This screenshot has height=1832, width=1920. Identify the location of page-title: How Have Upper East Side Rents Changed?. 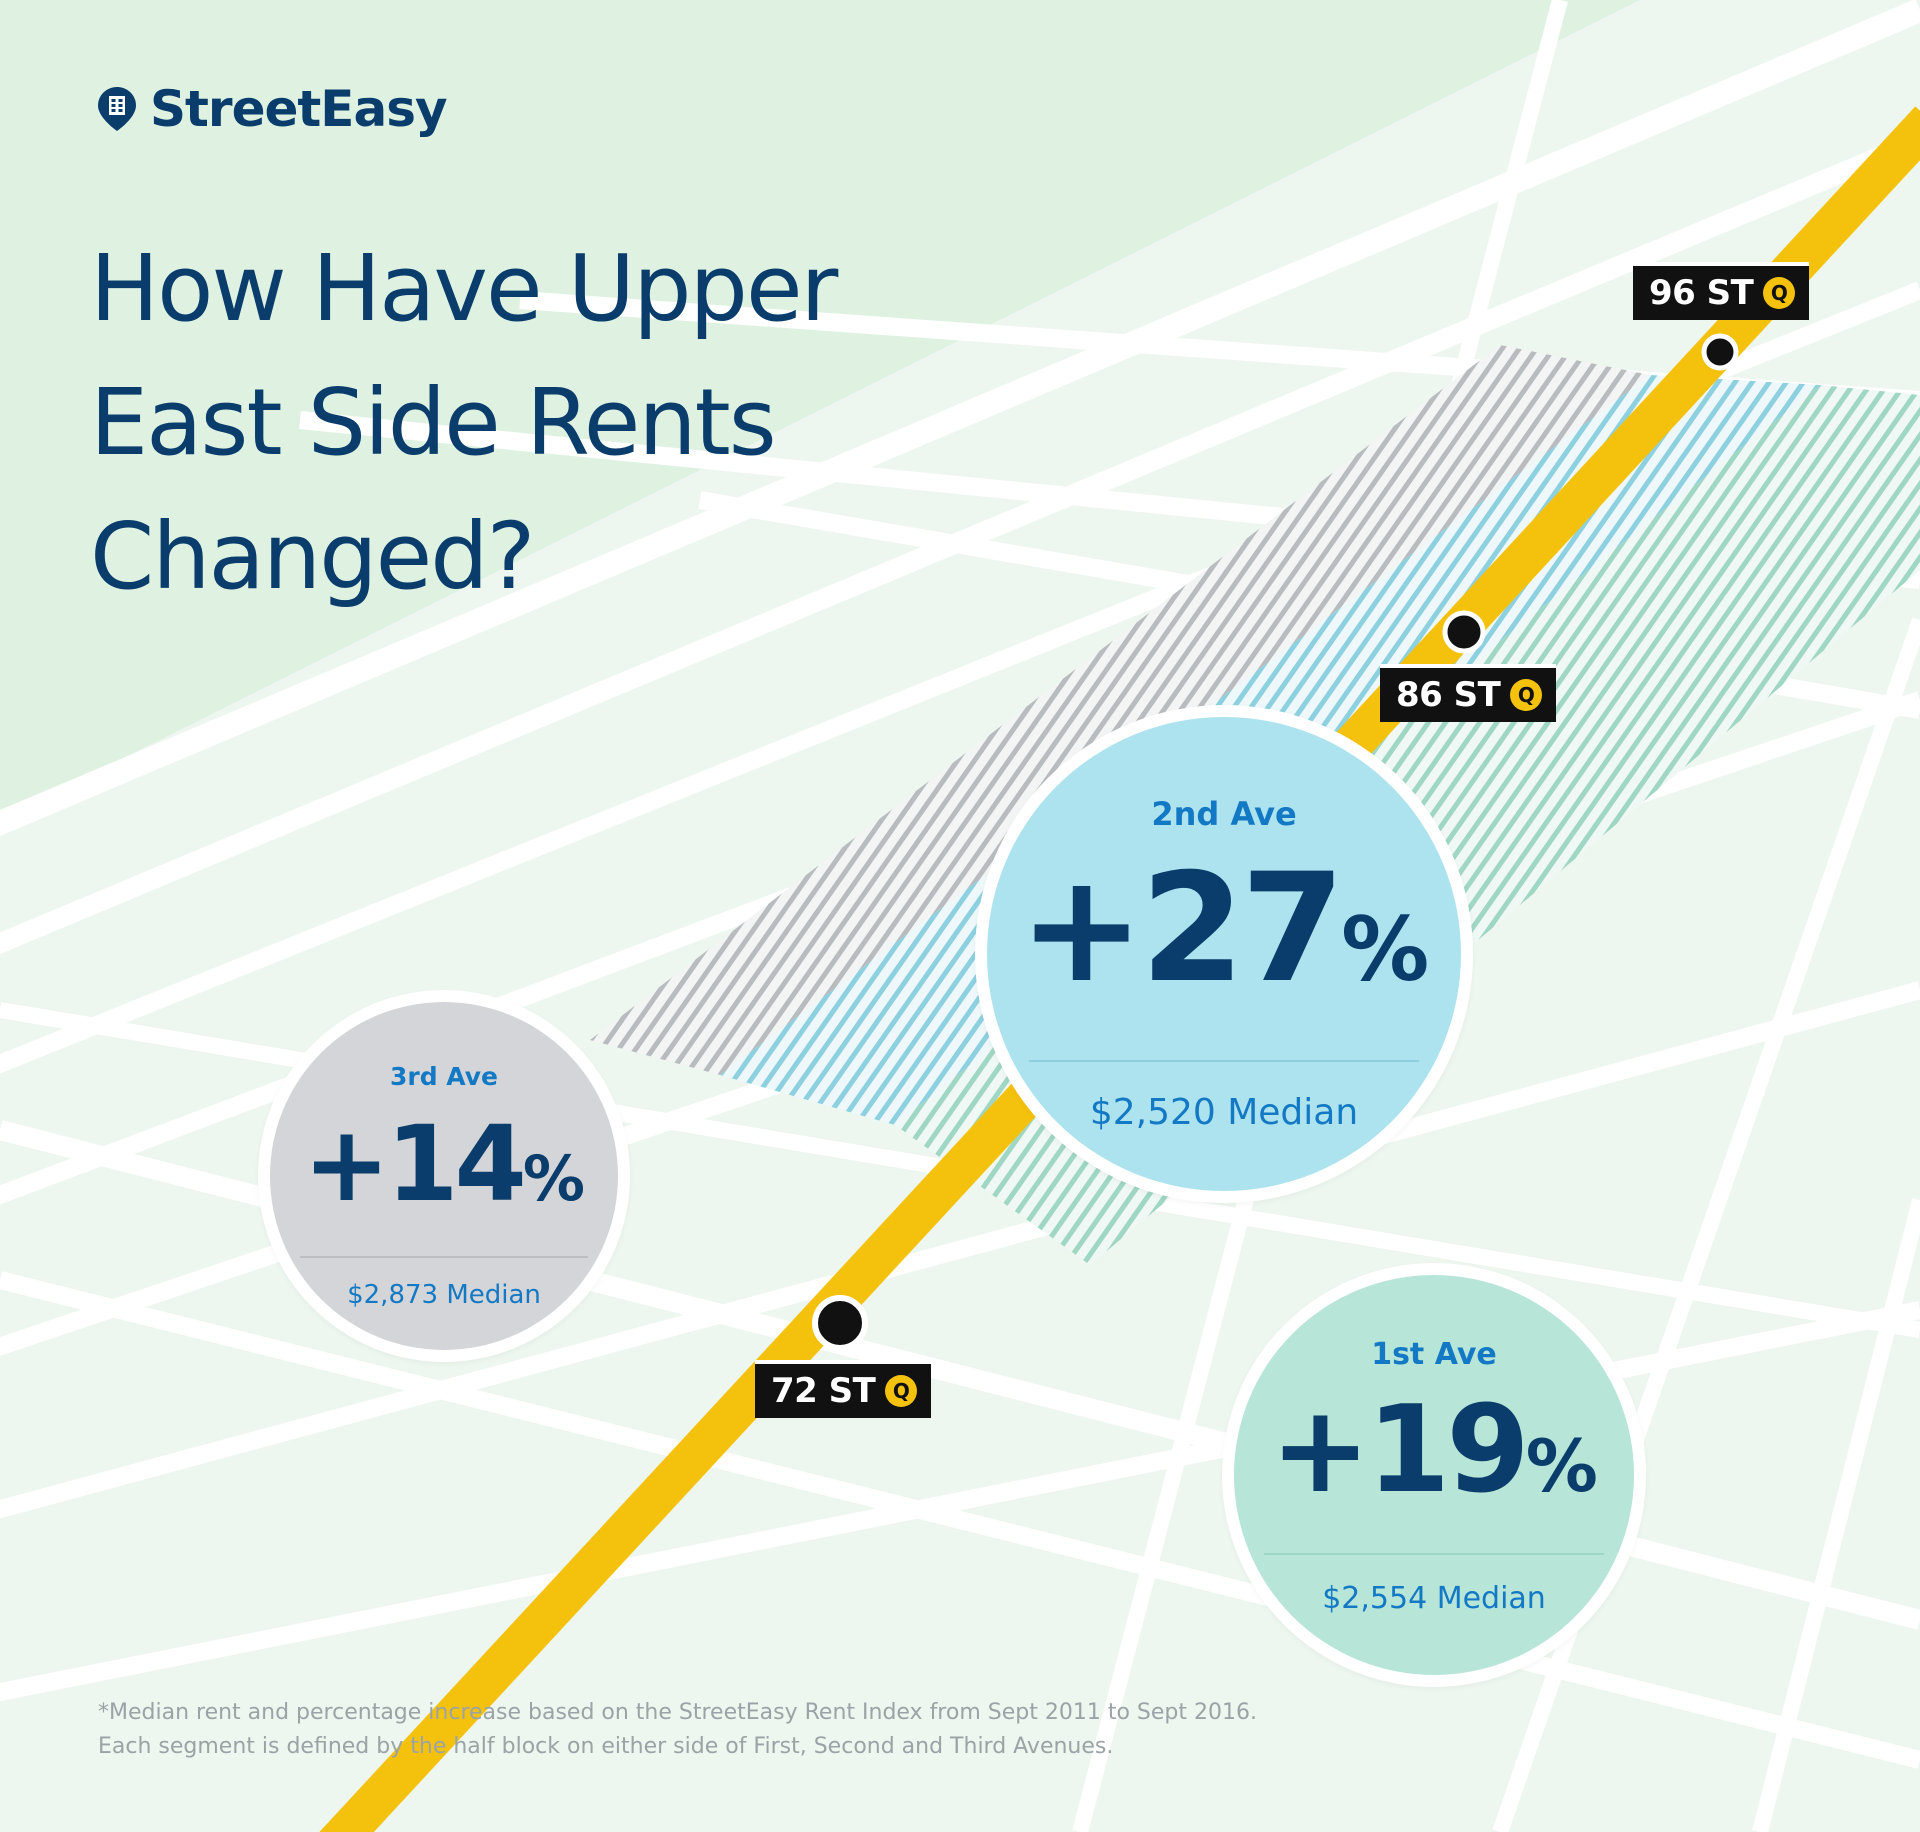
(540, 423).